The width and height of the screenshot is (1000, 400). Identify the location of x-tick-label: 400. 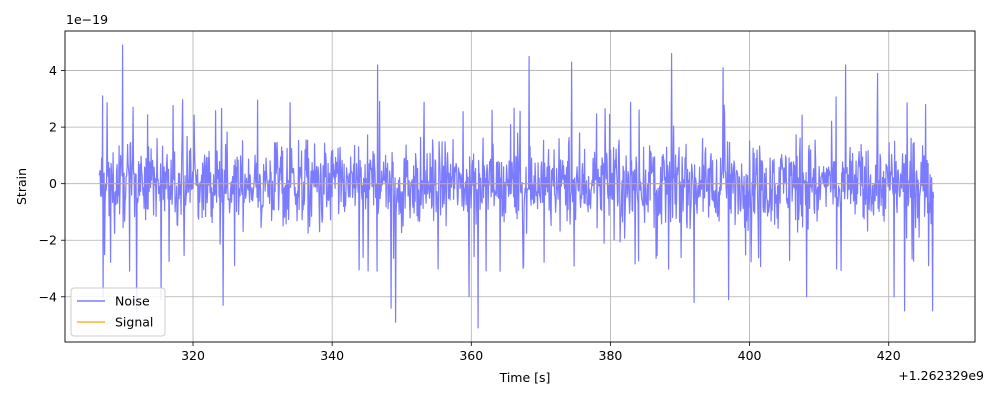
(750, 355).